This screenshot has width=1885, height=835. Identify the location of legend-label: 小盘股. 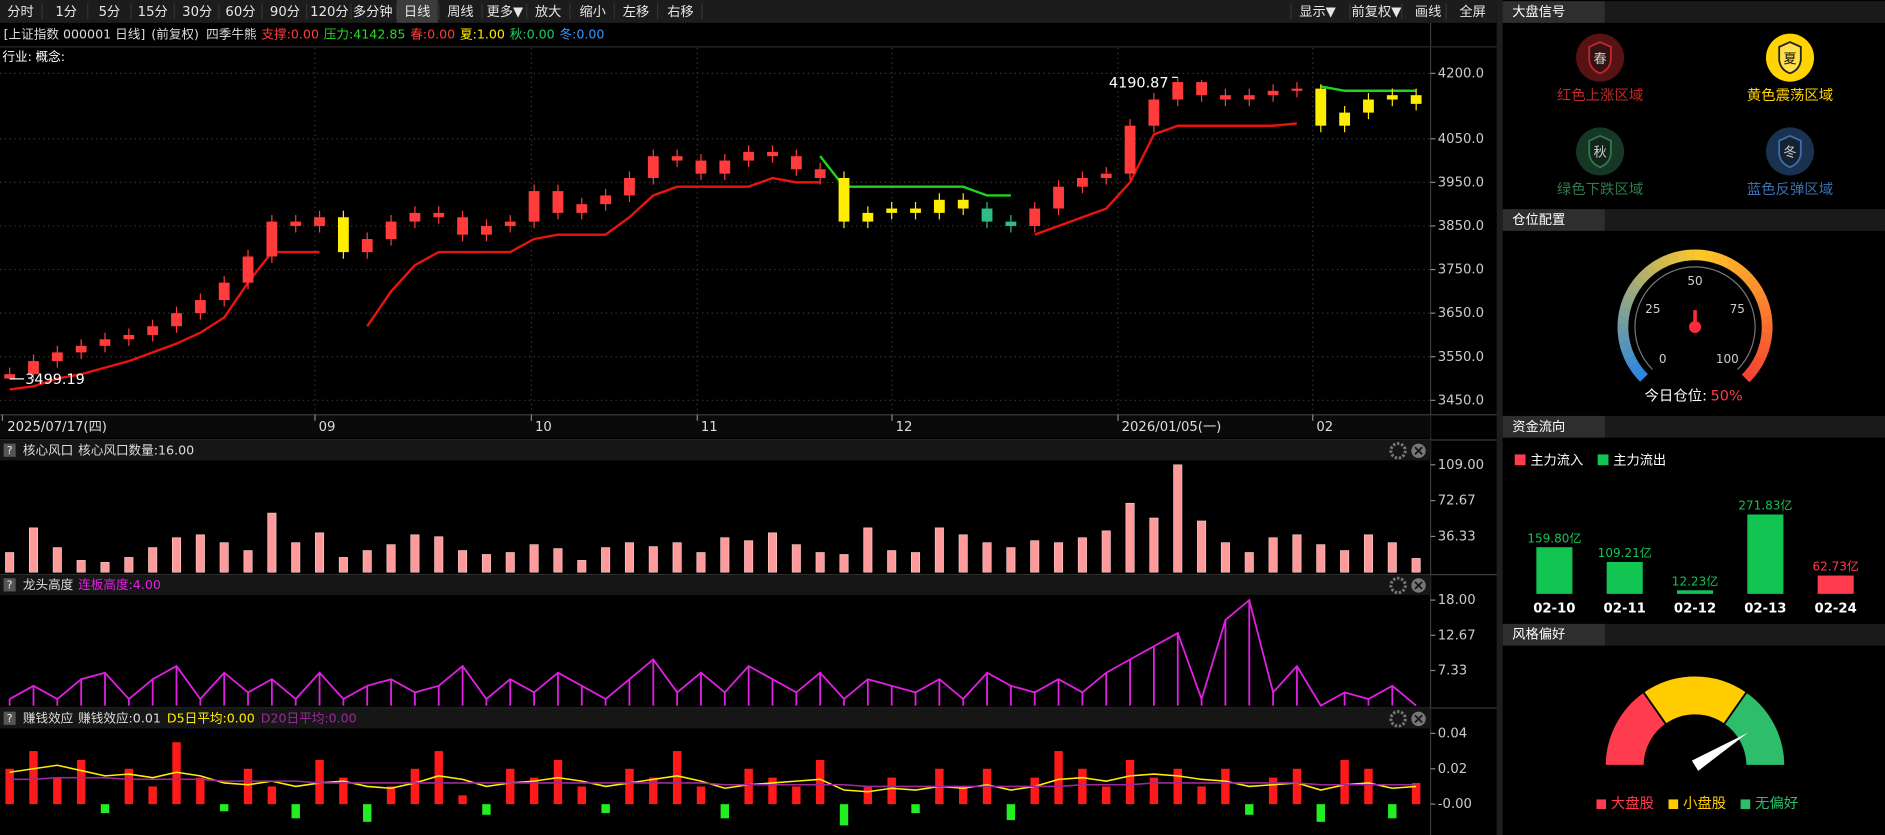
(1704, 803).